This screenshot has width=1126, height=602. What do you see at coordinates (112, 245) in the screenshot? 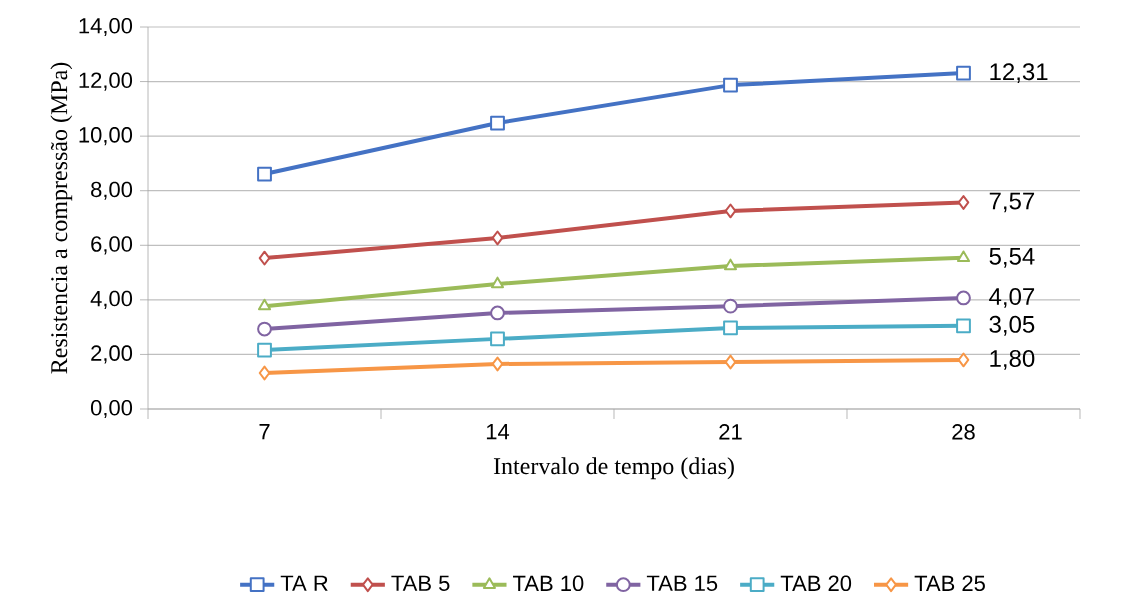
I see `y-tick-label: 6,00` at bounding box center [112, 245].